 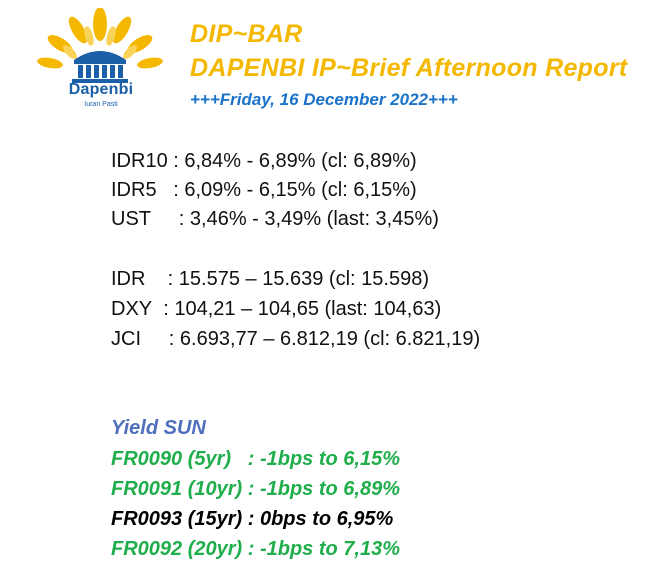 What do you see at coordinates (246, 34) in the screenshot?
I see `report-title: DIP~BAR` at bounding box center [246, 34].